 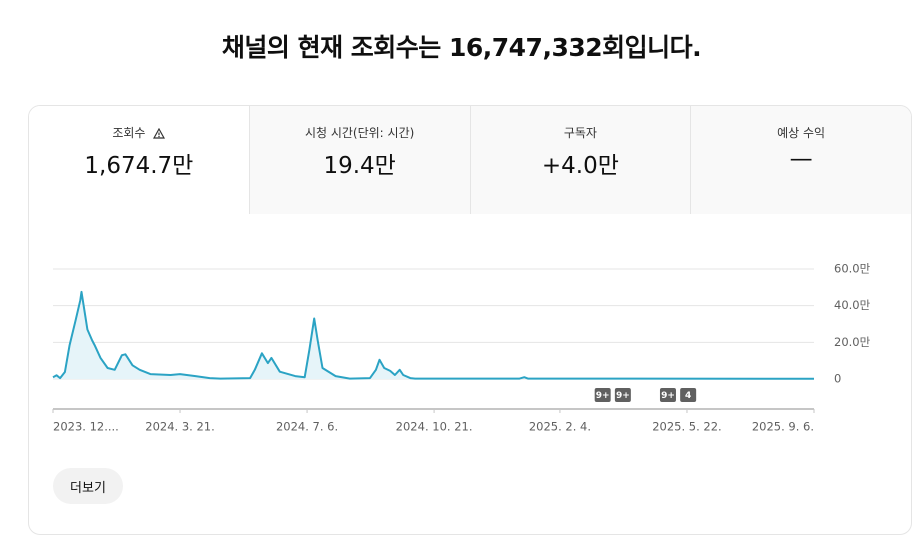 What do you see at coordinates (88, 486) in the screenshot?
I see `more-button: 더보기` at bounding box center [88, 486].